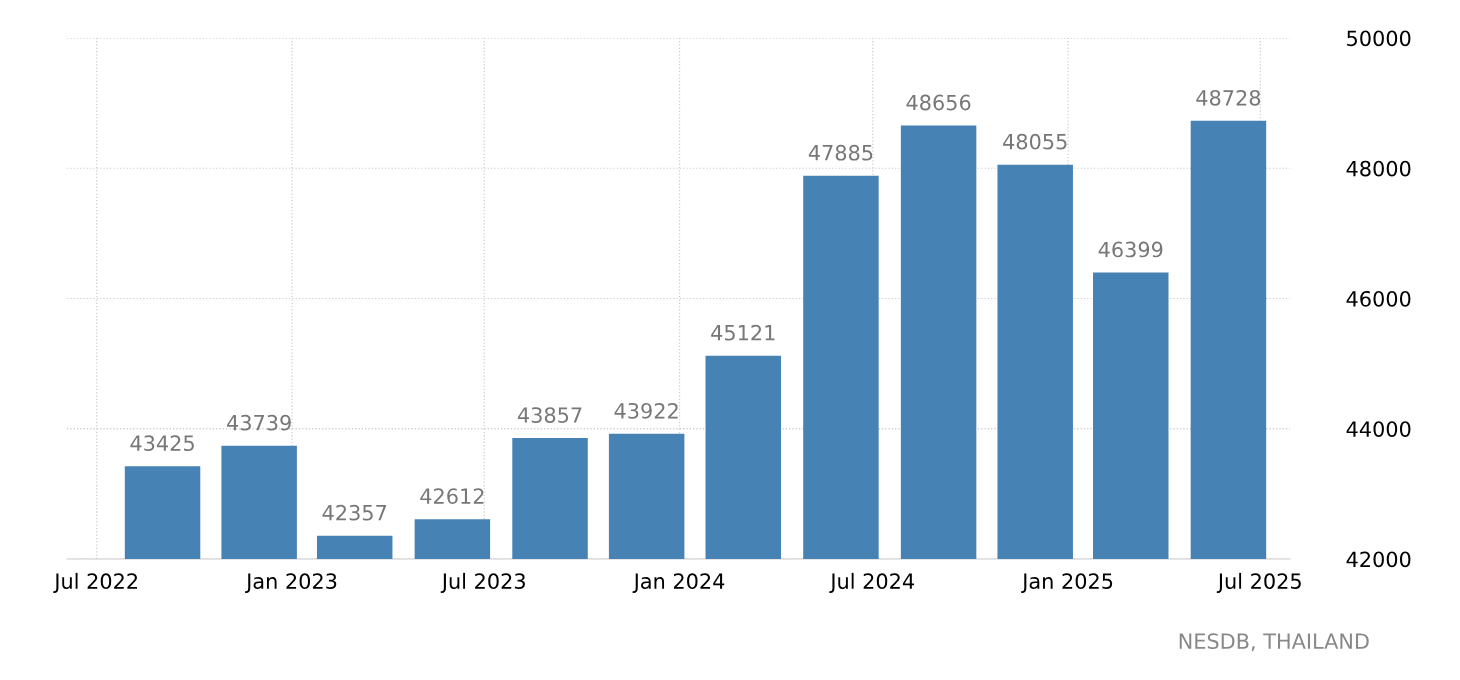 The height and width of the screenshot is (680, 1460). I want to click on data-label: 47885, so click(840, 152).